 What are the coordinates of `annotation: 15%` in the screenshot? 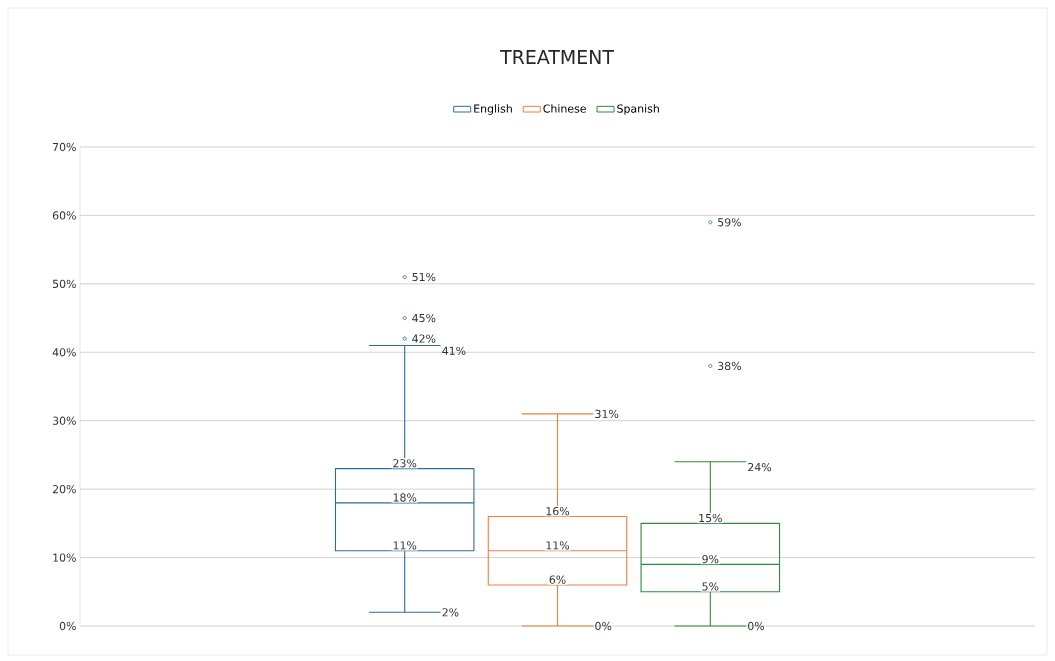 It's located at (710, 518).